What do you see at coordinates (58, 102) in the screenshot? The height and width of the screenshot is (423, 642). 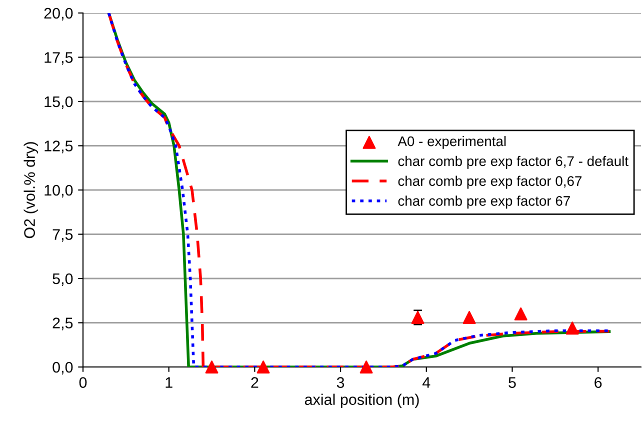 I see `y-tick-label: 15,0` at bounding box center [58, 102].